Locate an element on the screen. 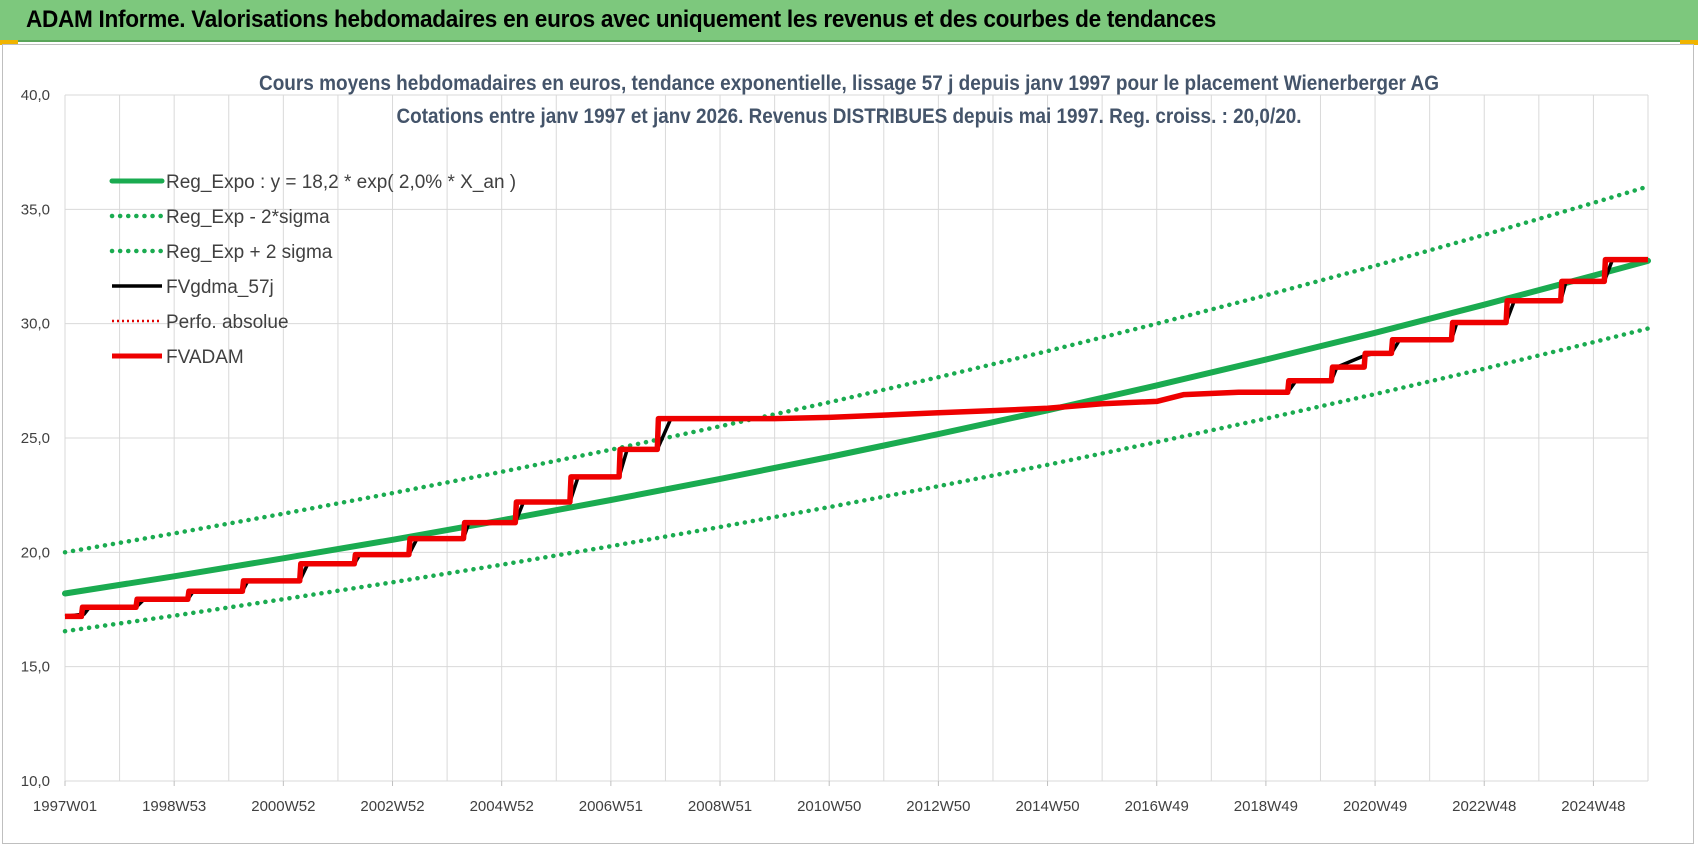 This screenshot has width=1698, height=848. y-tick-label: 40,0 is located at coordinates (35, 95).